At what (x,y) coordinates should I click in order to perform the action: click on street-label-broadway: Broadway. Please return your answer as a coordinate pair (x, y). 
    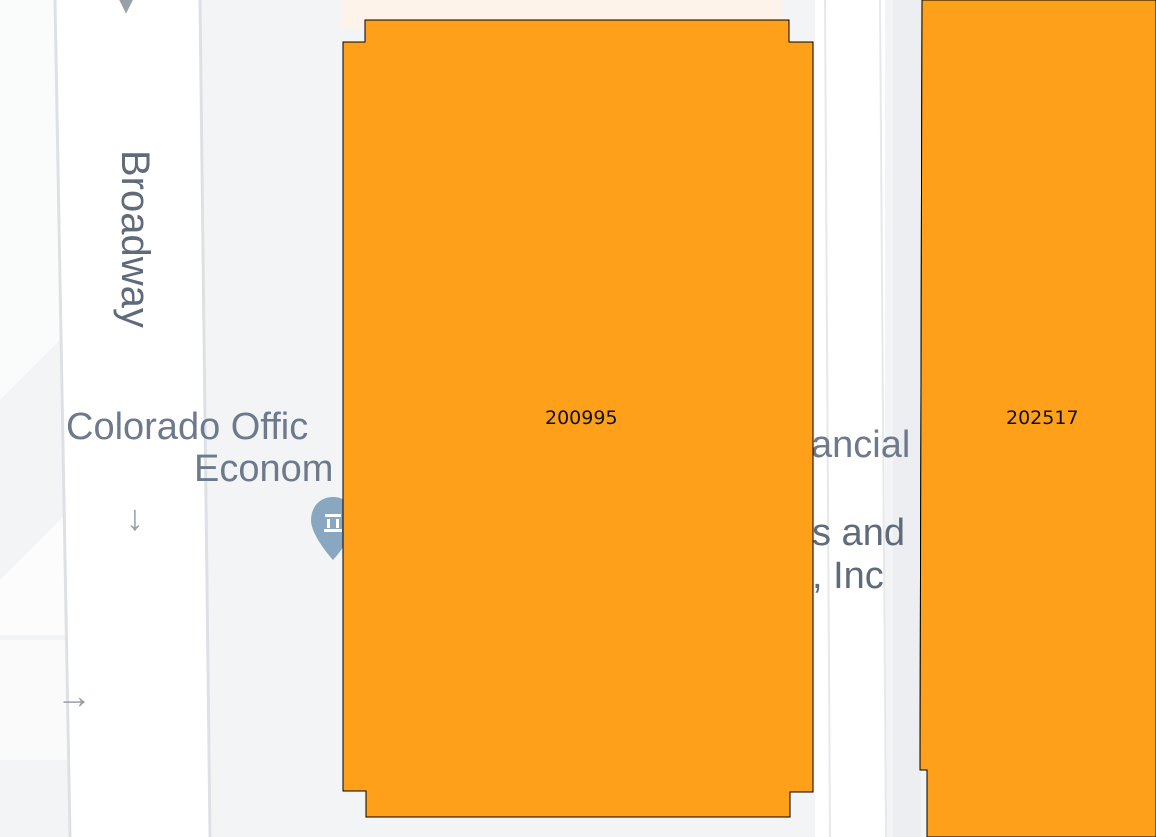
    Looking at the image, I should click on (135, 239).